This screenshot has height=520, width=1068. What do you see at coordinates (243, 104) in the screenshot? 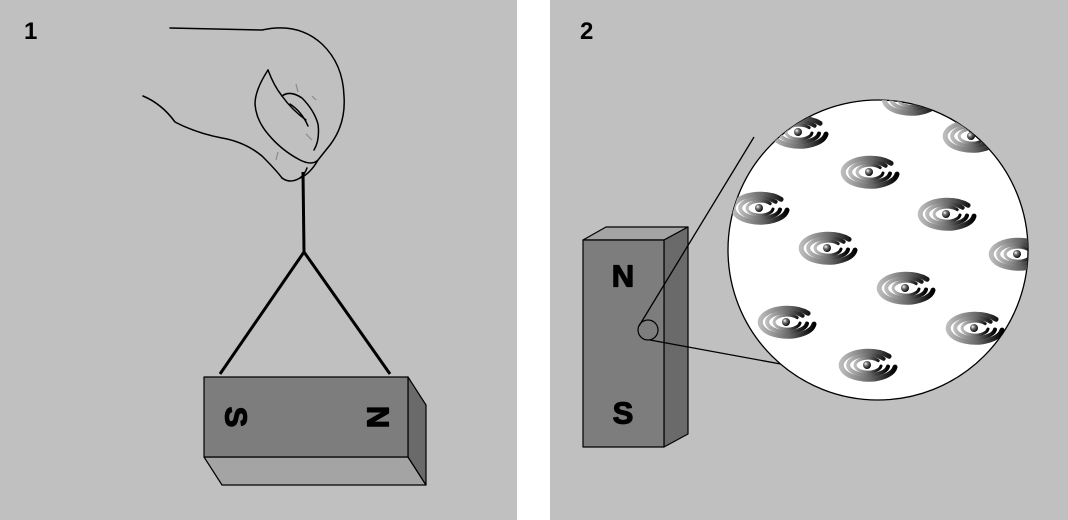
I see `hand-icon` at bounding box center [243, 104].